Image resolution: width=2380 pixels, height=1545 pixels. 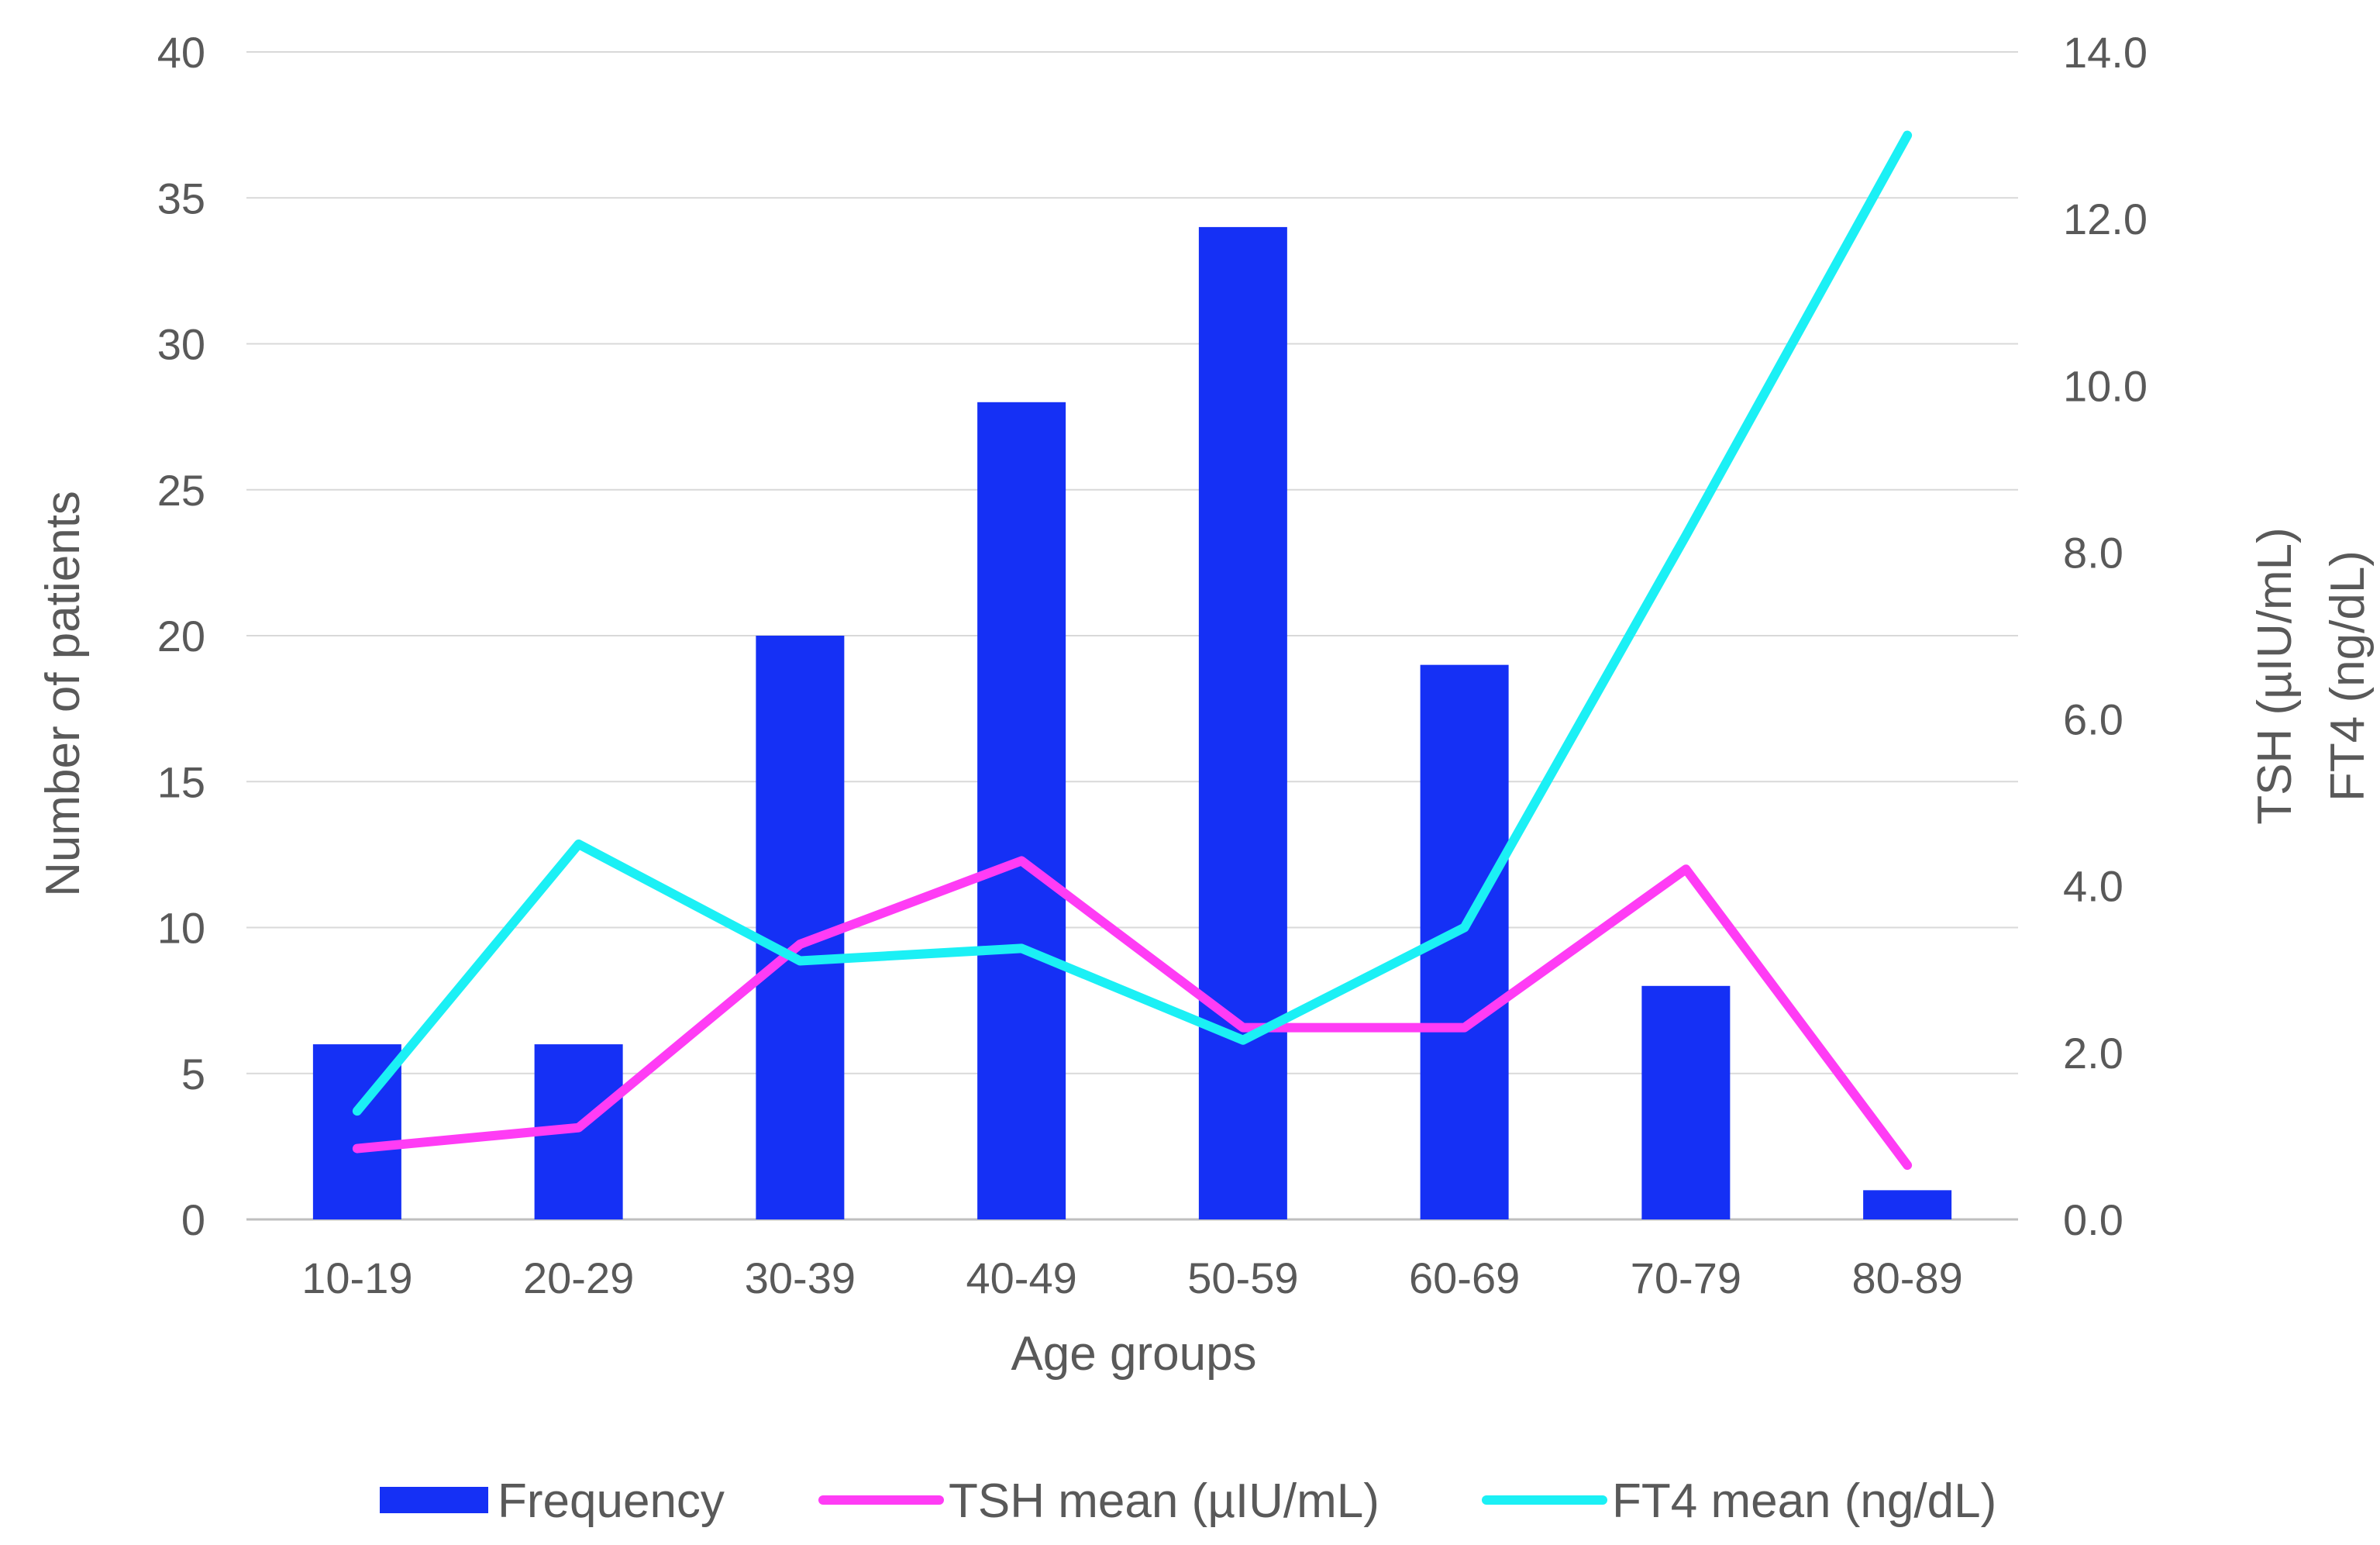 What do you see at coordinates (579, 1278) in the screenshot?
I see `x-tick-label: 20-29` at bounding box center [579, 1278].